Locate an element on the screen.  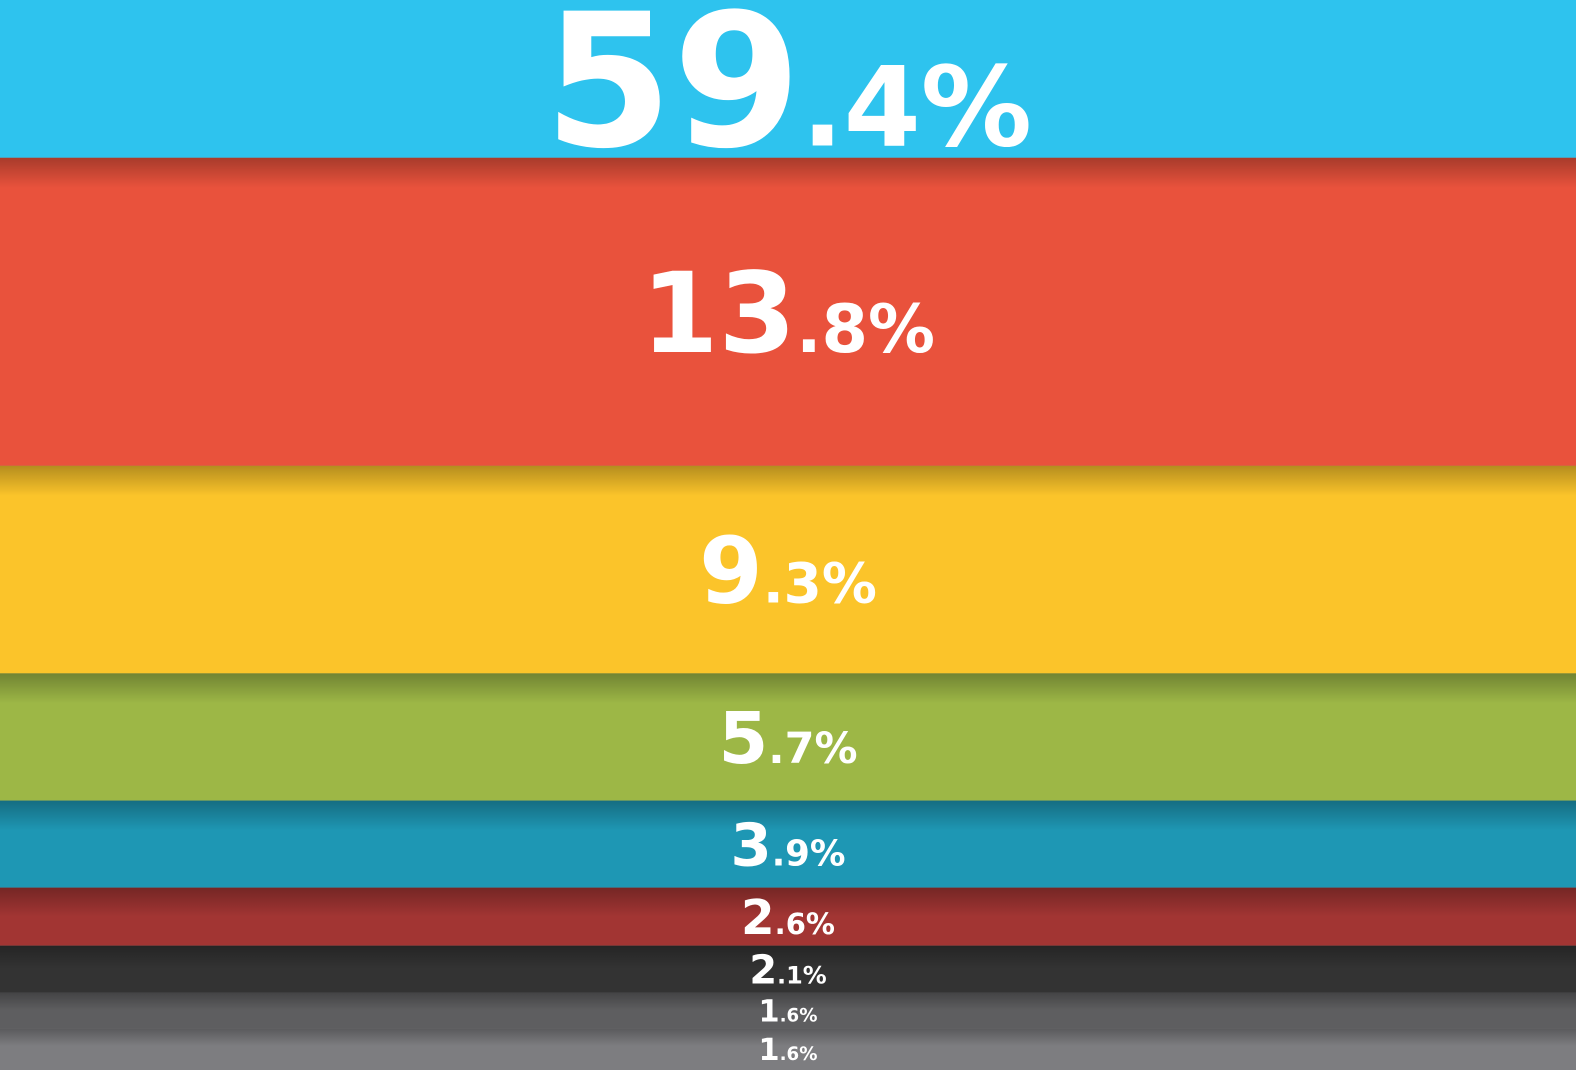
value-label: 2.1% is located at coordinates (787, 970).